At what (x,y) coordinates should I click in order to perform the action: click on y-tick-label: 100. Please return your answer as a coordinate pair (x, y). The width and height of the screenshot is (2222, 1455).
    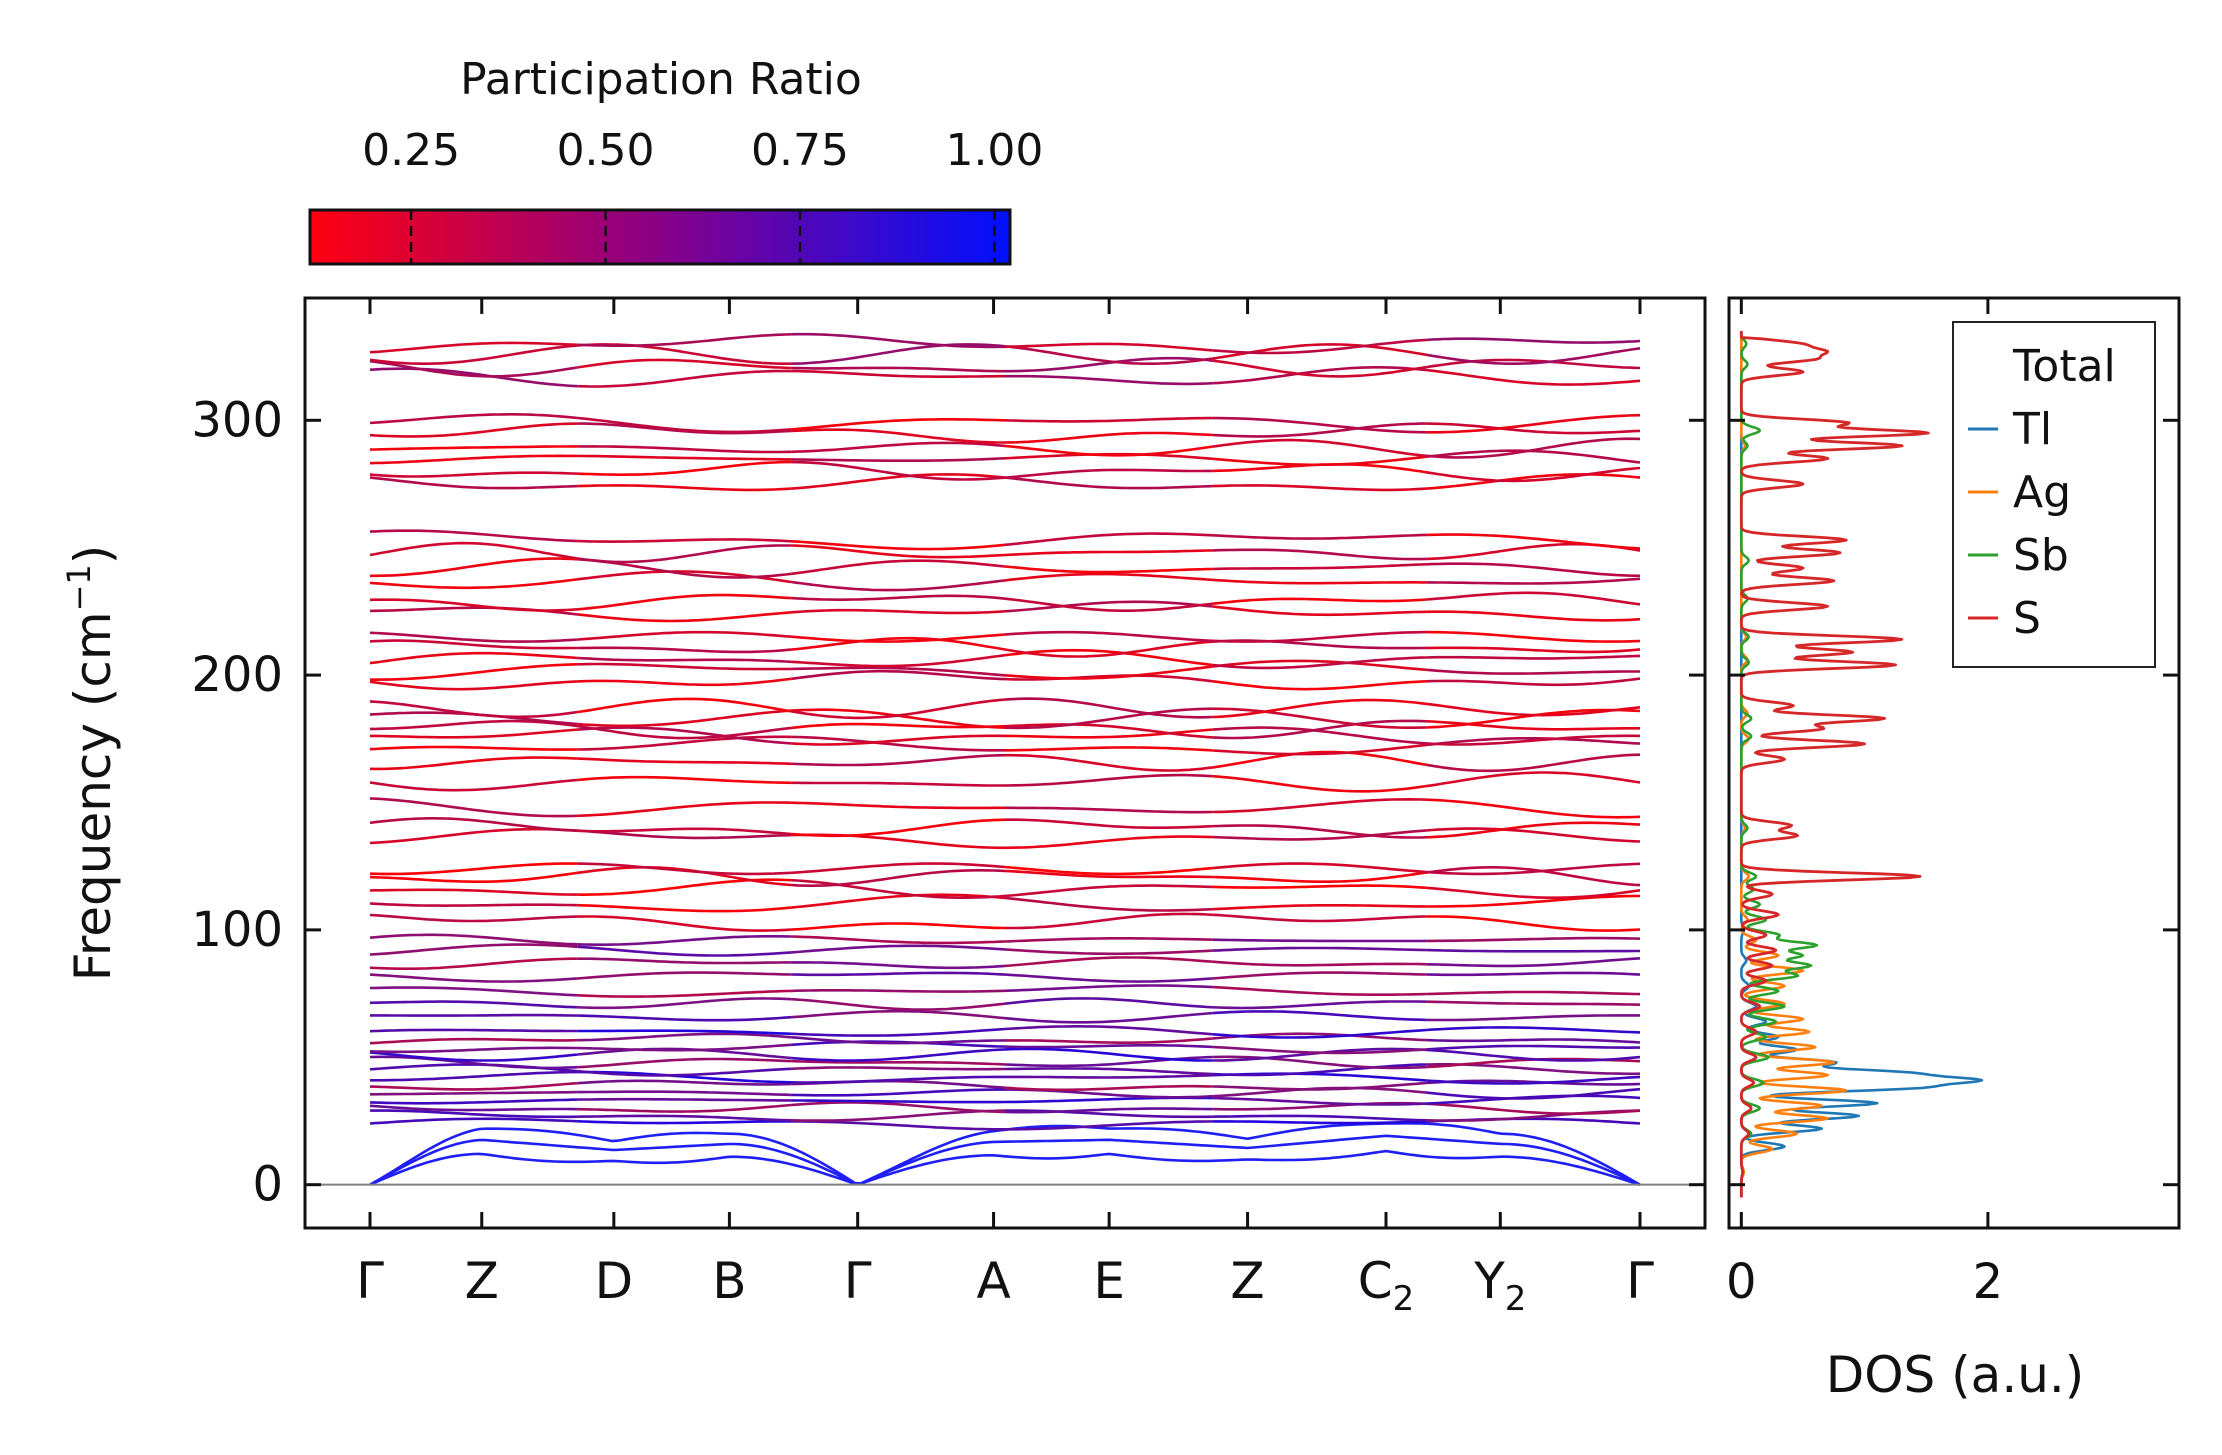
    Looking at the image, I should click on (237, 930).